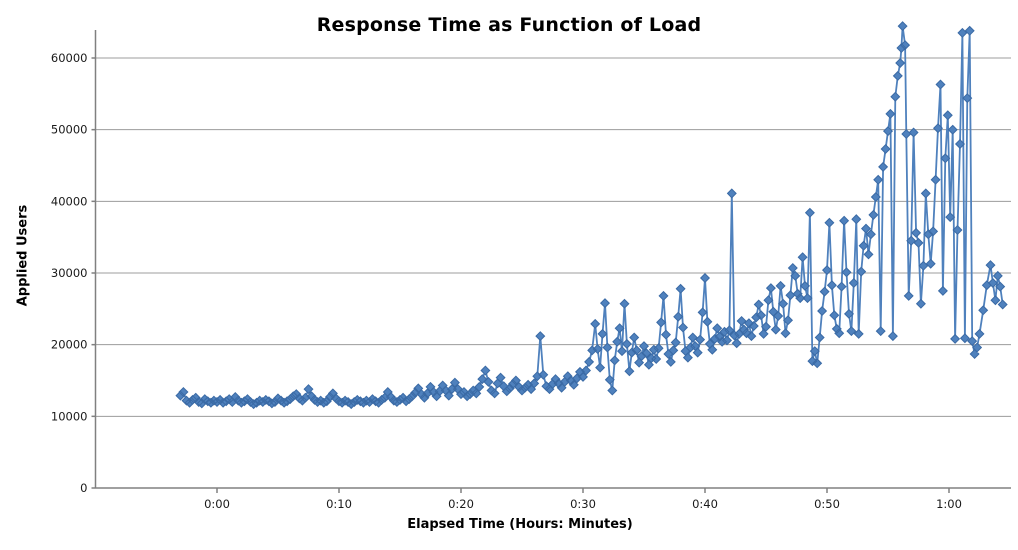  What do you see at coordinates (461, 504) in the screenshot?
I see `x-tick-label: 0:20` at bounding box center [461, 504].